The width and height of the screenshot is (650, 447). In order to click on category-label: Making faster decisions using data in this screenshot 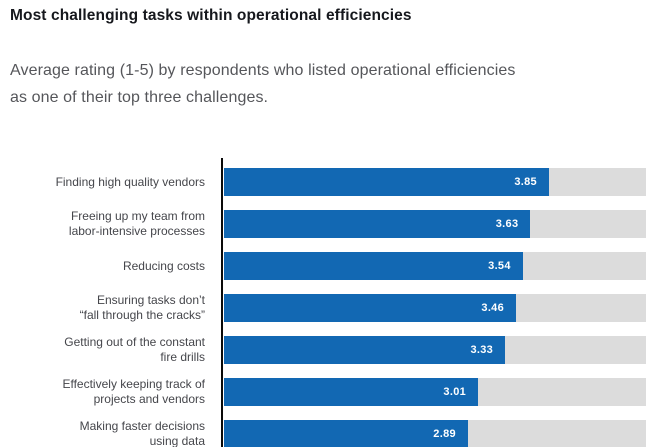, I will do `click(102, 433)`.